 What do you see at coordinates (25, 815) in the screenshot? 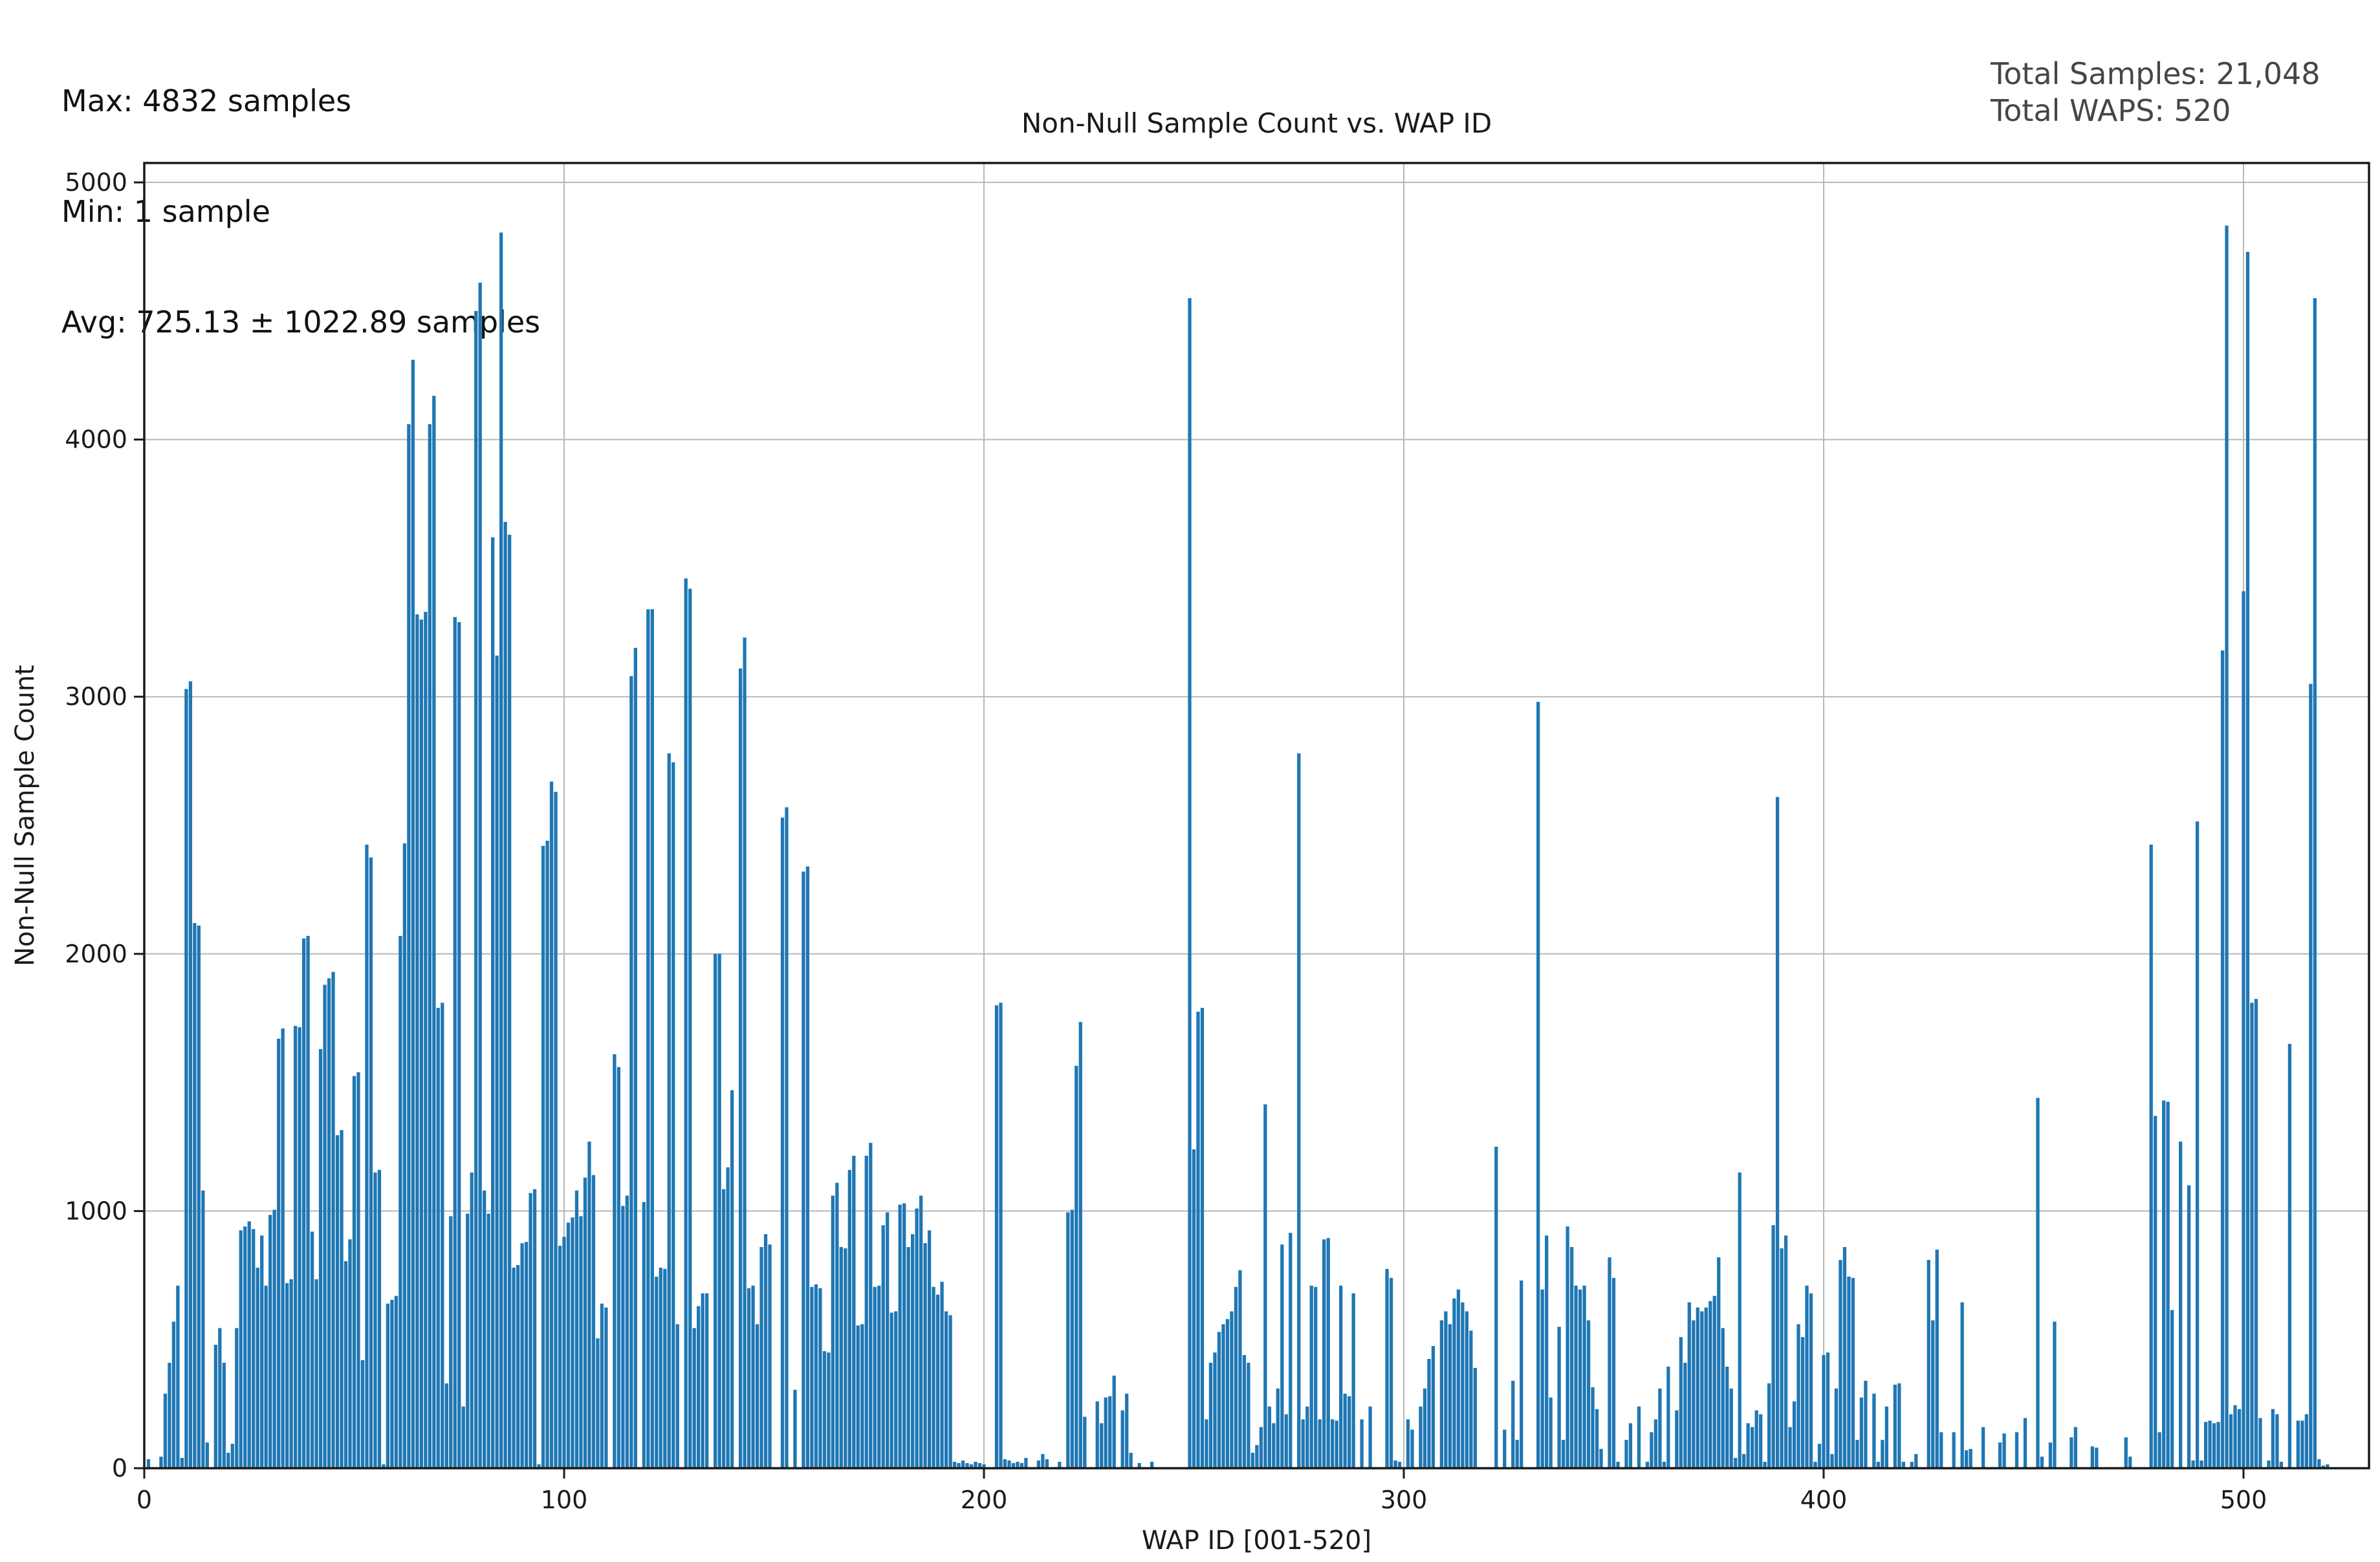
I see `y-axis-label: Non-Null Sample Count` at bounding box center [25, 815].